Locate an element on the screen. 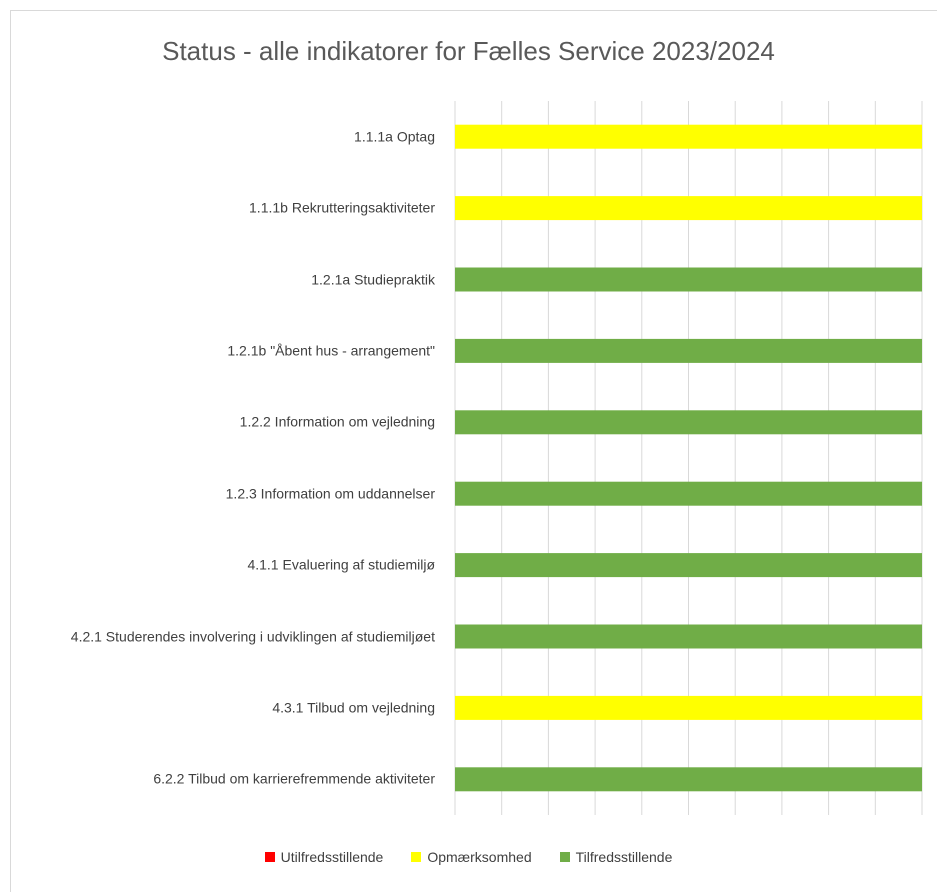 Image resolution: width=937 pixels, height=892 pixels. legend-item: Tilfredsstillende is located at coordinates (616, 857).